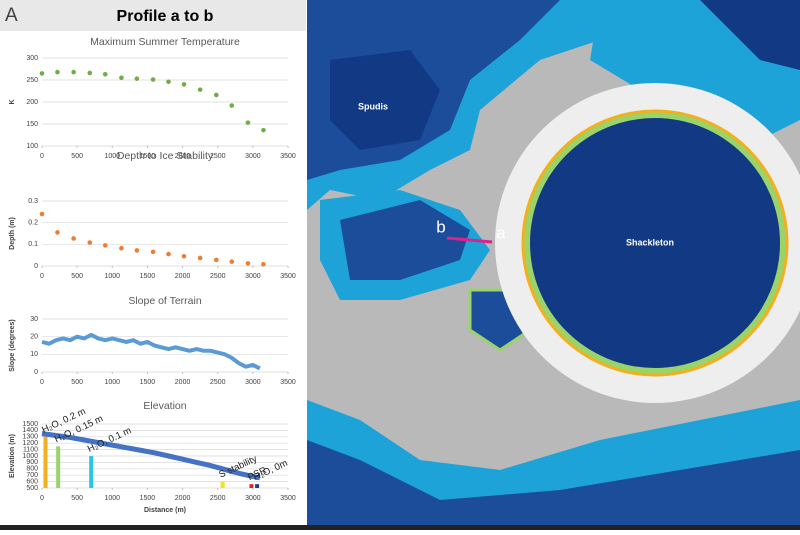 This screenshot has width=800, height=535. What do you see at coordinates (12, 456) in the screenshot?
I see `y-axis-label: Elevation (m)` at bounding box center [12, 456].